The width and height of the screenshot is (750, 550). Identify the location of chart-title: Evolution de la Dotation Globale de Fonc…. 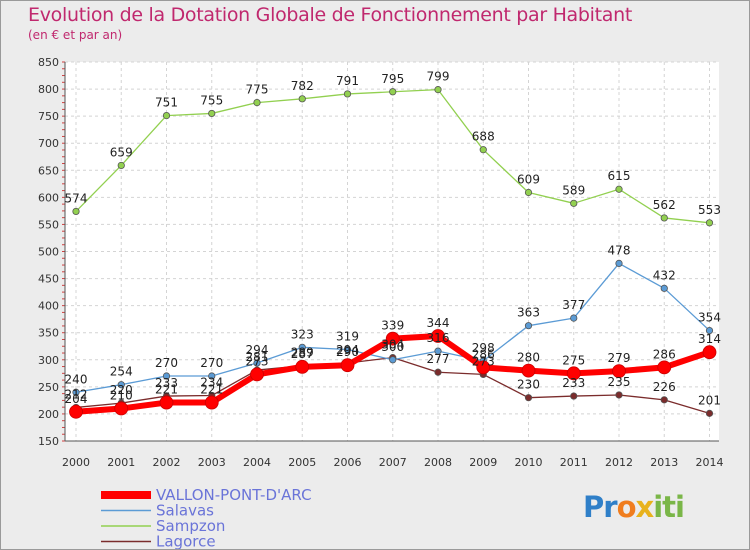
(330, 15).